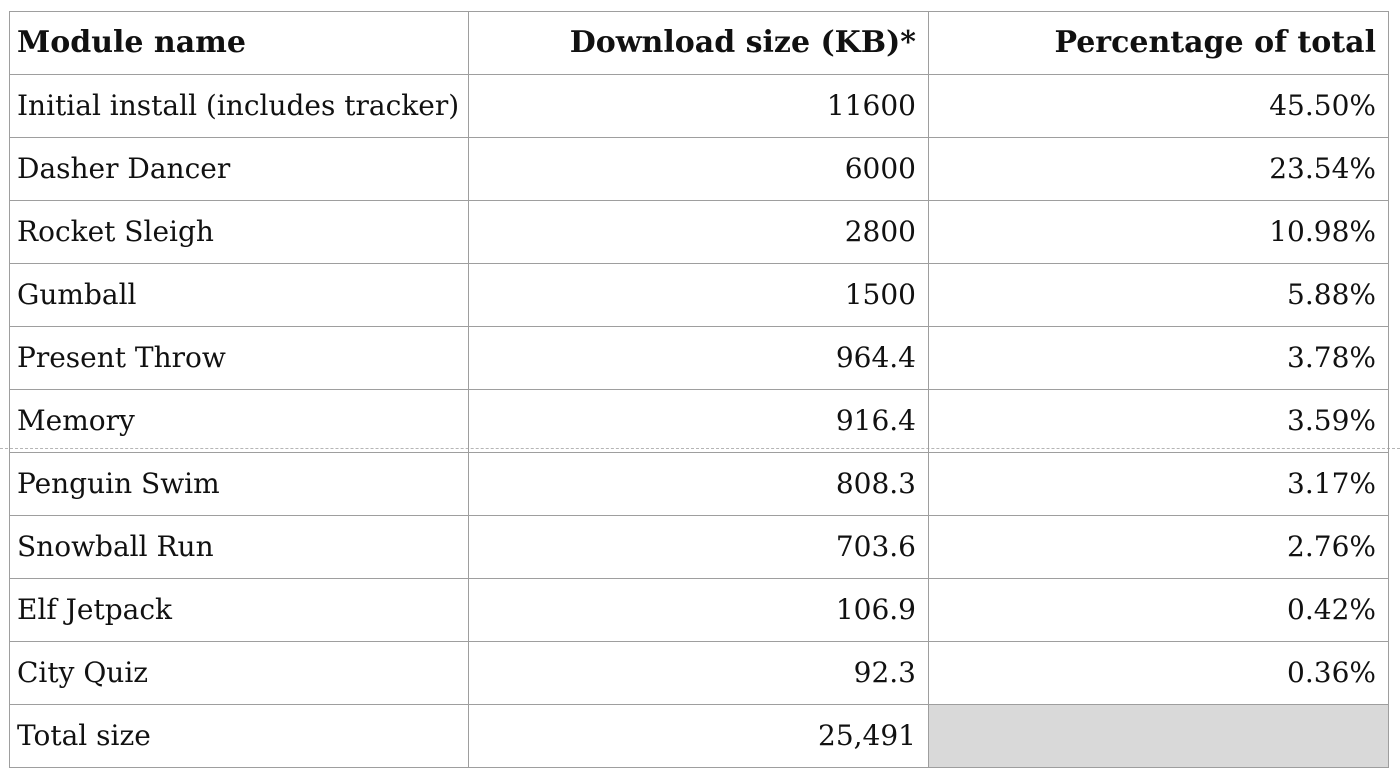  I want to click on table-row: Snowball Run 703.6 2.76%, so click(699, 547).